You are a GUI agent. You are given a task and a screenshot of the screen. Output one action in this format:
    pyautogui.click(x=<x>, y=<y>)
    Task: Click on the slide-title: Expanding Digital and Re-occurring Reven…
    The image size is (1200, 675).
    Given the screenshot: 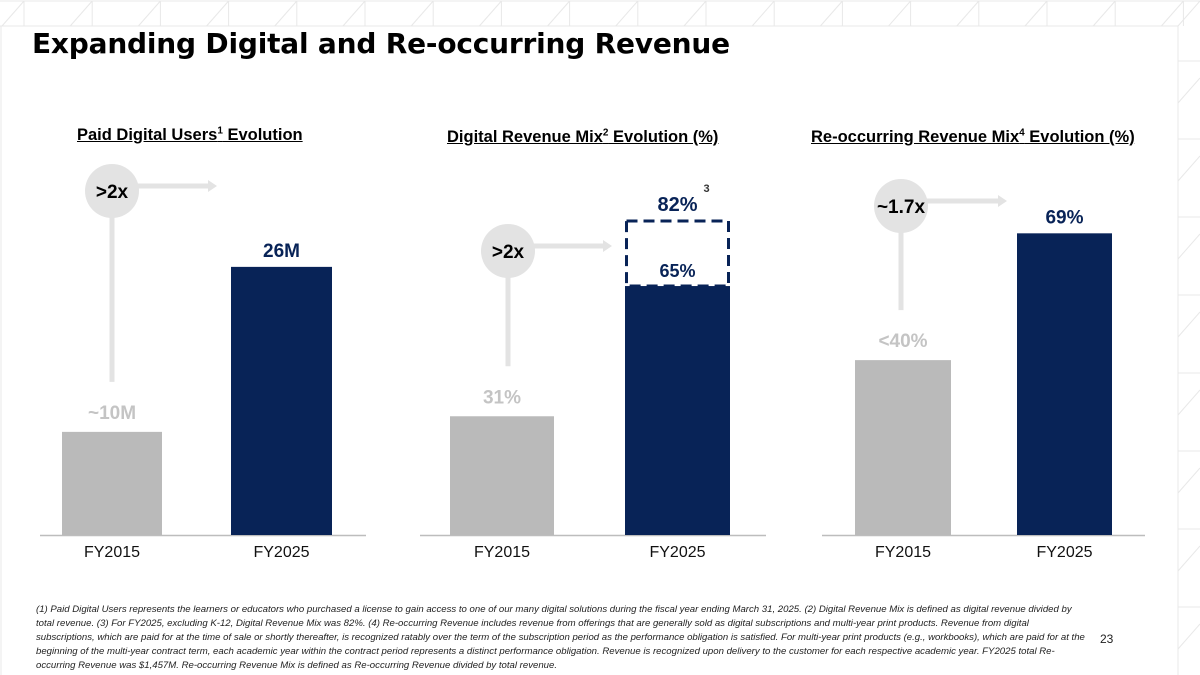 What is the action you would take?
    pyautogui.click(x=381, y=43)
    